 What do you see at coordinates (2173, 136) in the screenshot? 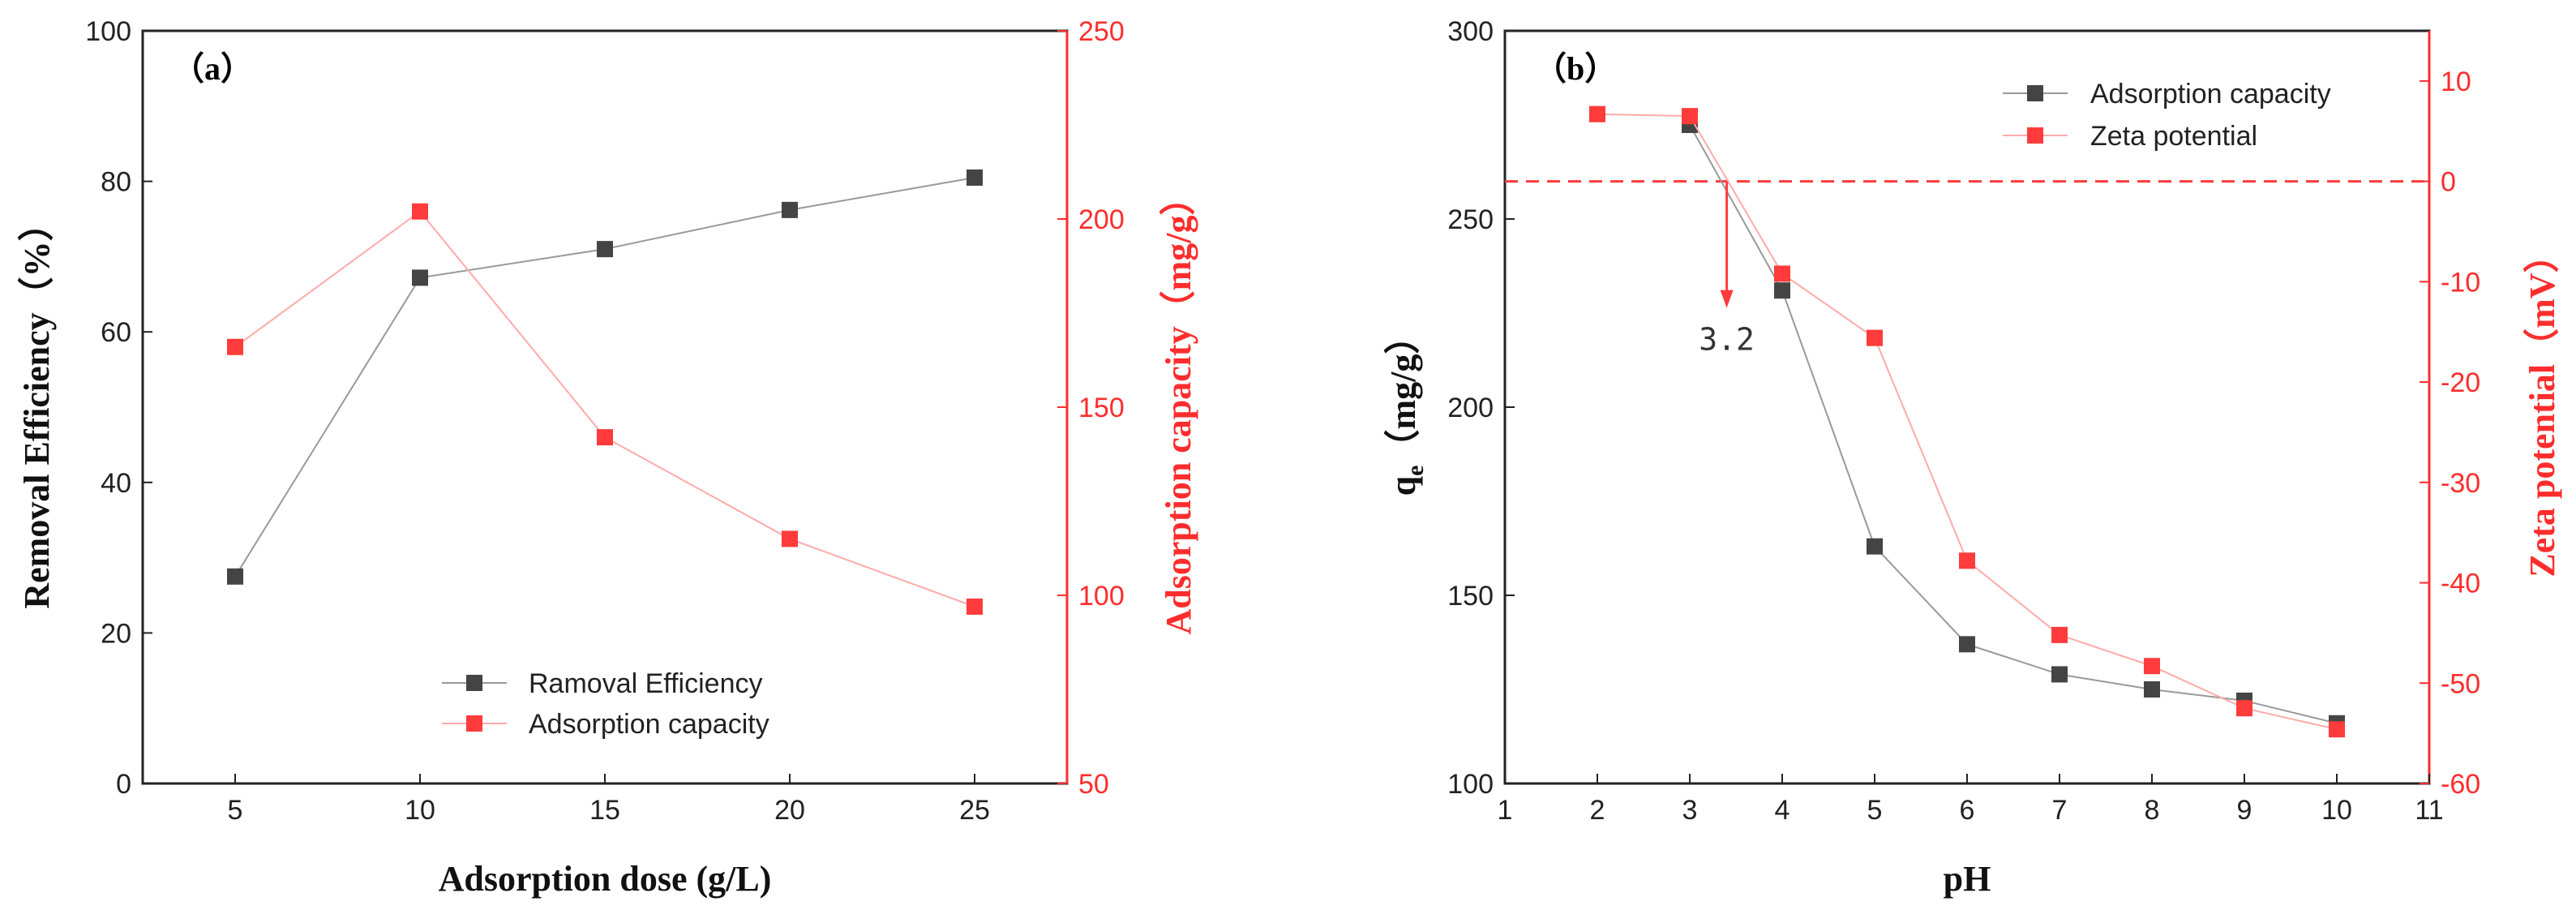
I see `legend-b-label-2: Zeta potential` at bounding box center [2173, 136].